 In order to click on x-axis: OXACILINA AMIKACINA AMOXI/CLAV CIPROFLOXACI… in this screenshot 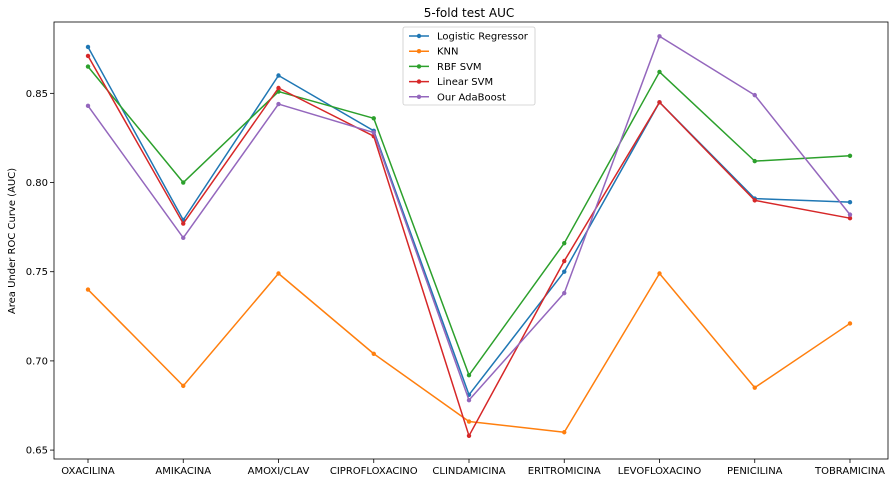, I will do `click(473, 468)`.